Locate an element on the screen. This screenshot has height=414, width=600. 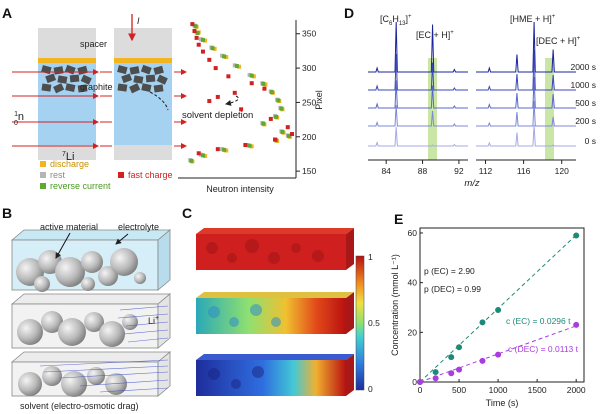
peak-label-c6h13: [C6H13]+ is located at coordinates (396, 20).